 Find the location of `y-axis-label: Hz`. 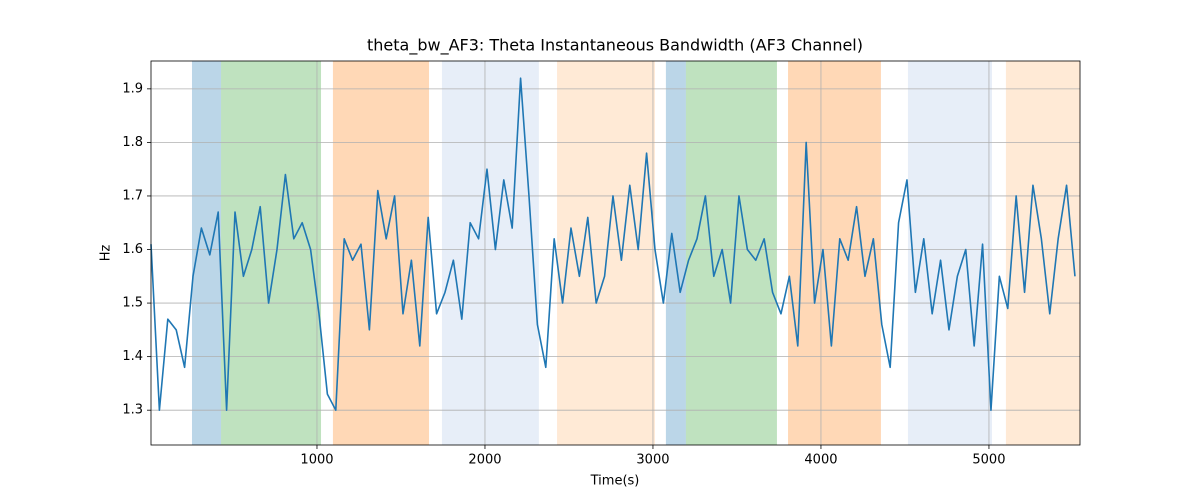

y-axis-label: Hz is located at coordinates (106, 253).